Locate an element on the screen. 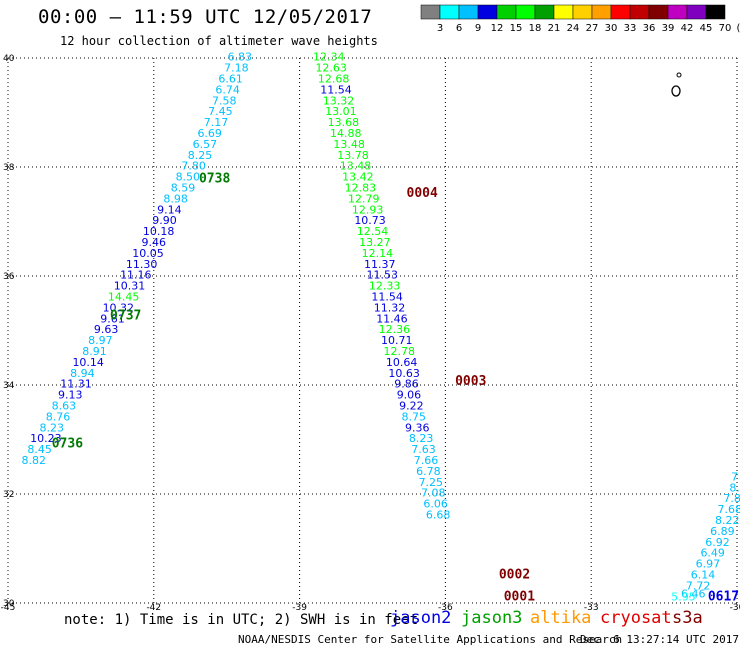 The height and width of the screenshot is (650, 740). wave-height-value: 8.82 is located at coordinates (34, 460).